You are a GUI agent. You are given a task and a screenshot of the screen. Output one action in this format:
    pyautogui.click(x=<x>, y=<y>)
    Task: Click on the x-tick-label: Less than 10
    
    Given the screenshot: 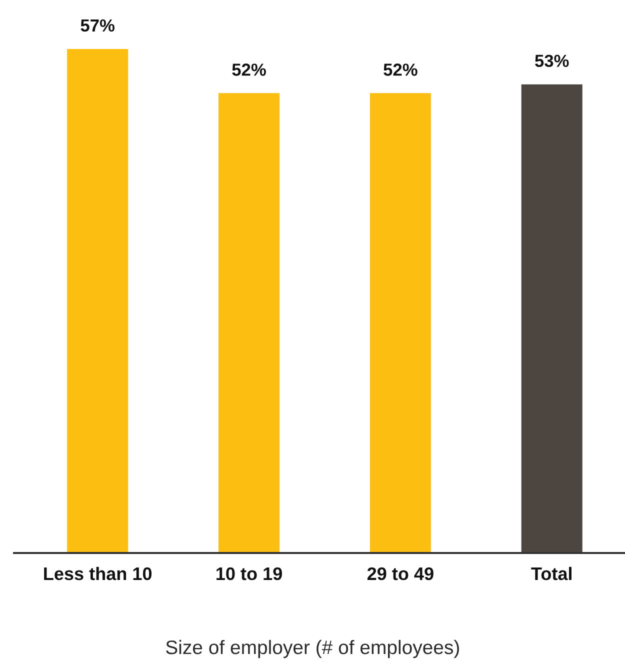 What is the action you would take?
    pyautogui.click(x=98, y=573)
    